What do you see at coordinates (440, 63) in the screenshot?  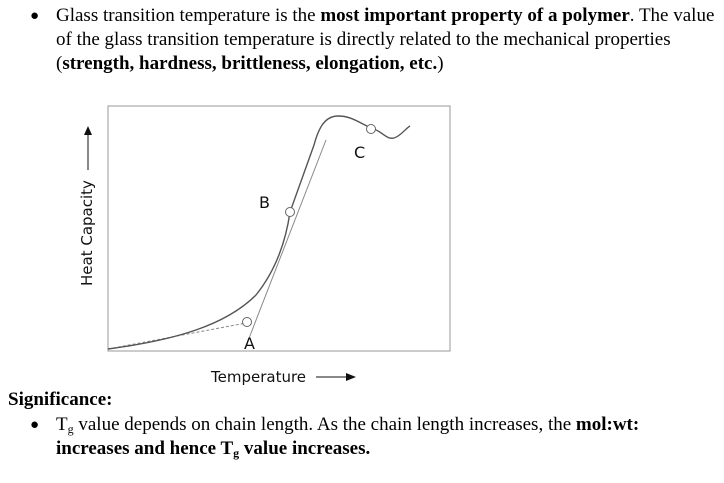 I see `text-segment: )` at bounding box center [440, 63].